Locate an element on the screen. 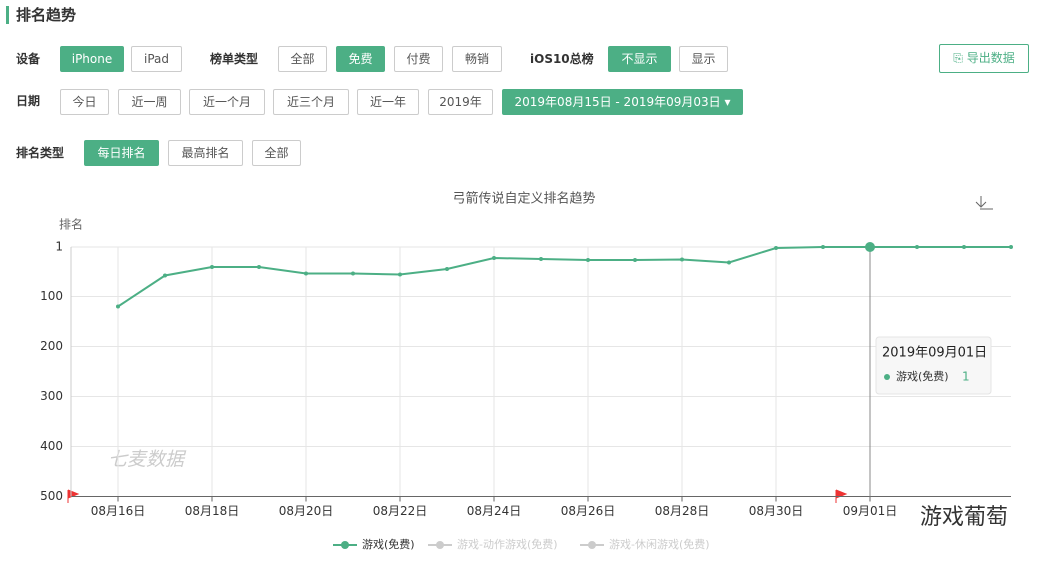 This screenshot has width=1043, height=563. button: iPhone is located at coordinates (92, 59).